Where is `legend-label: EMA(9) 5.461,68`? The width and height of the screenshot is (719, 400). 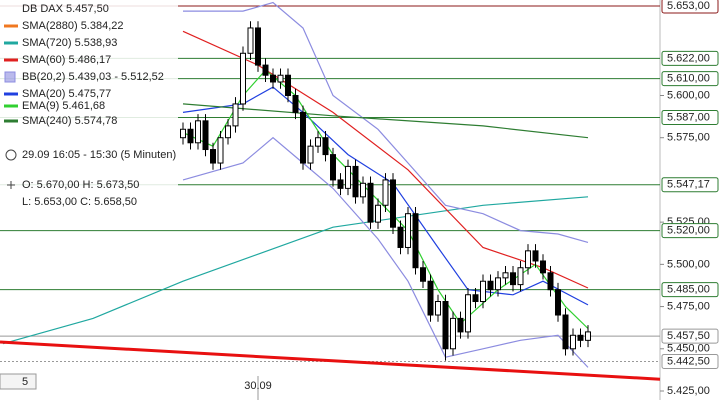
legend-label: EMA(9) 5.461,68 is located at coordinates (63, 106).